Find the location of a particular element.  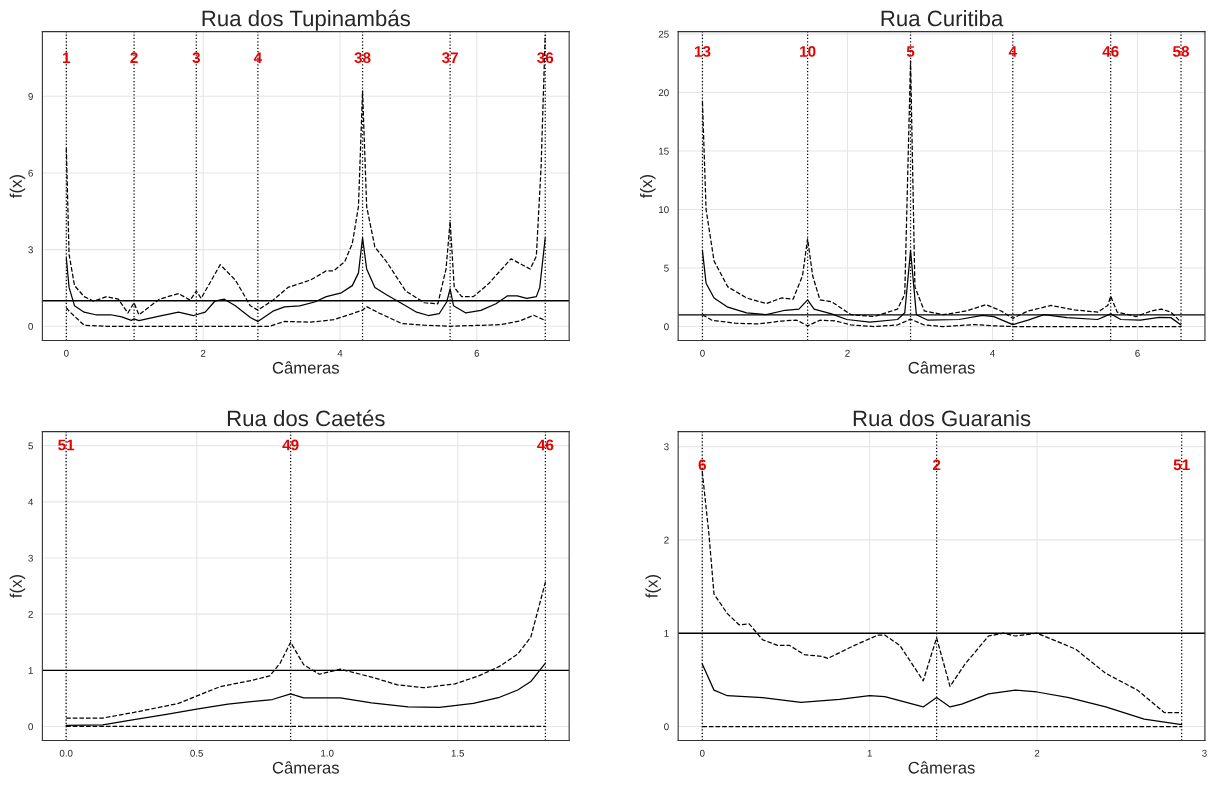

annotation: 1 is located at coordinates (67, 57).